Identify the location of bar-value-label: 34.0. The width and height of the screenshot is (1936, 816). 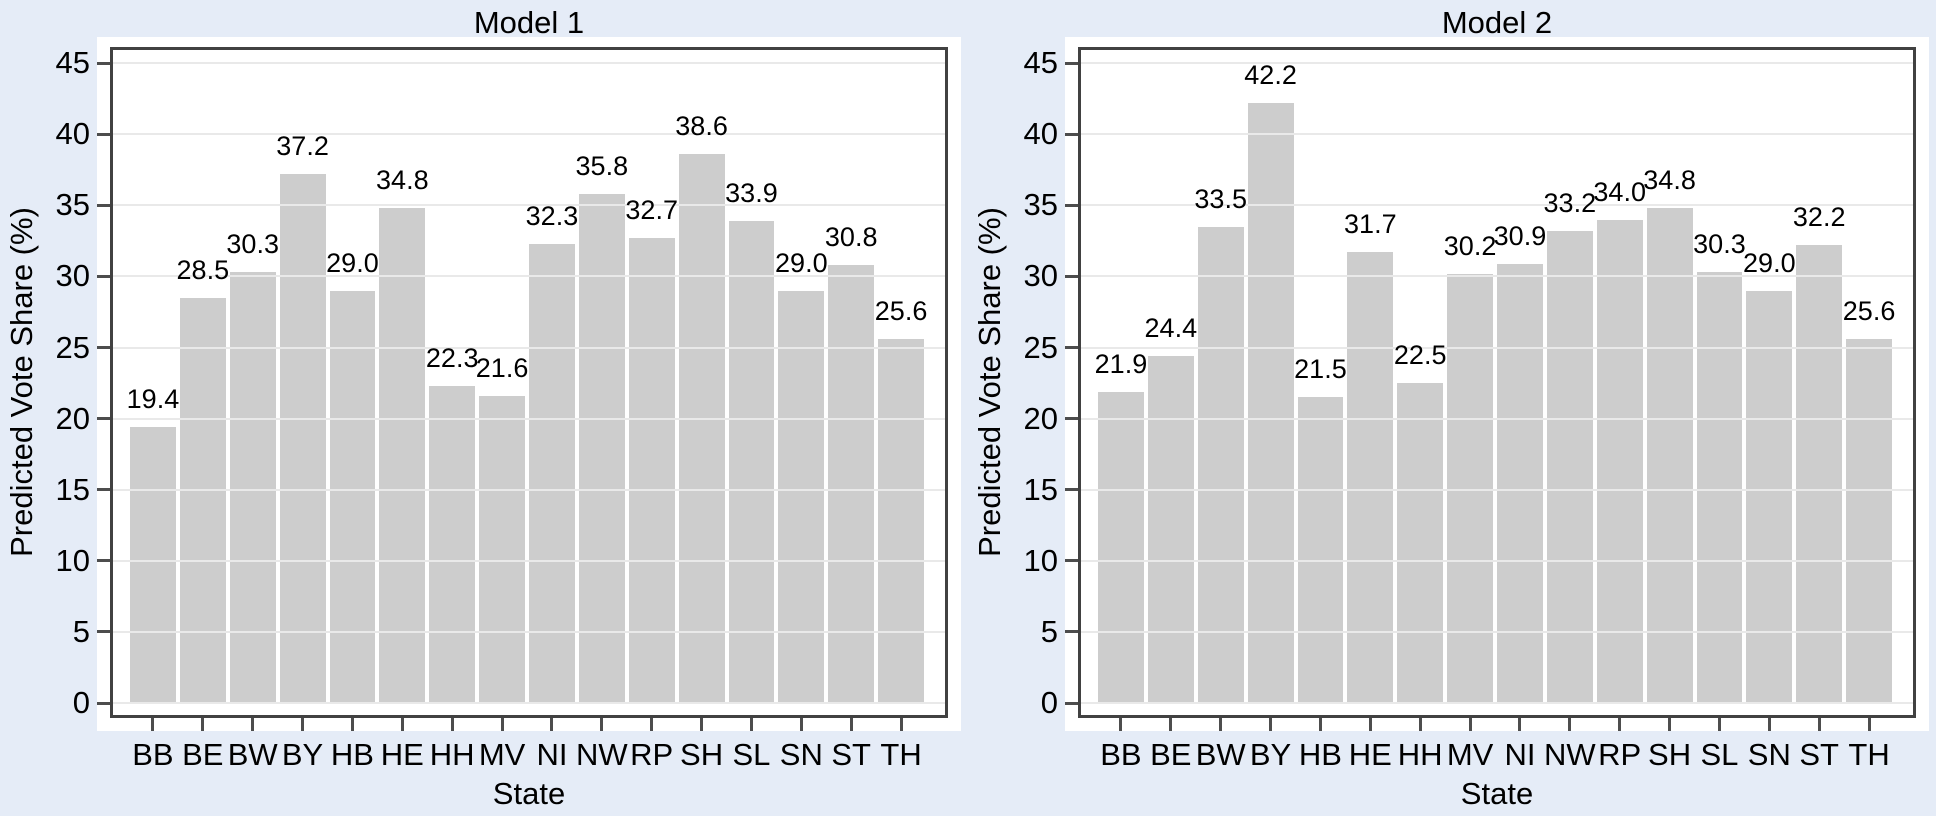
(1619, 192).